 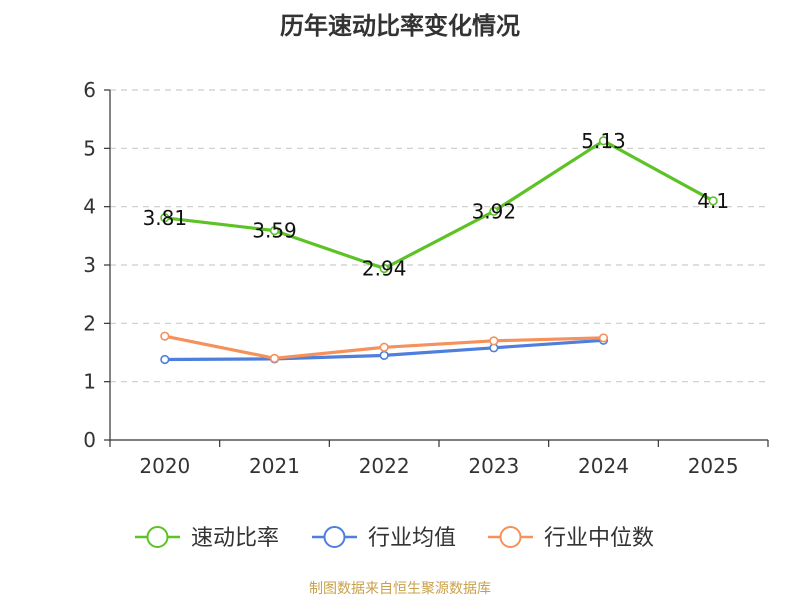 What do you see at coordinates (384, 466) in the screenshot?
I see `x-tick-label: 2022` at bounding box center [384, 466].